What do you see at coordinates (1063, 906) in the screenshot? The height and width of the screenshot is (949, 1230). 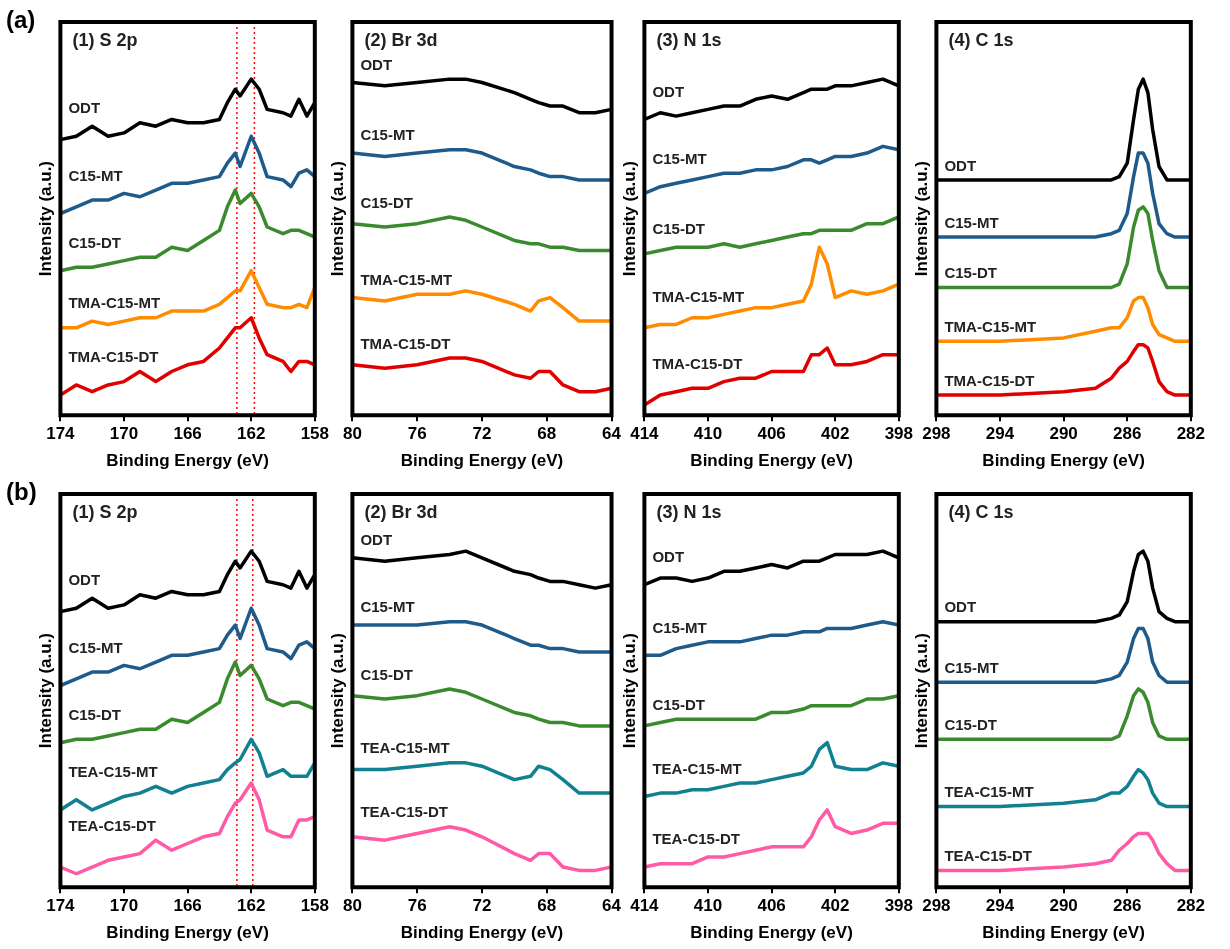 I see `x-tick-label: 290` at bounding box center [1063, 906].